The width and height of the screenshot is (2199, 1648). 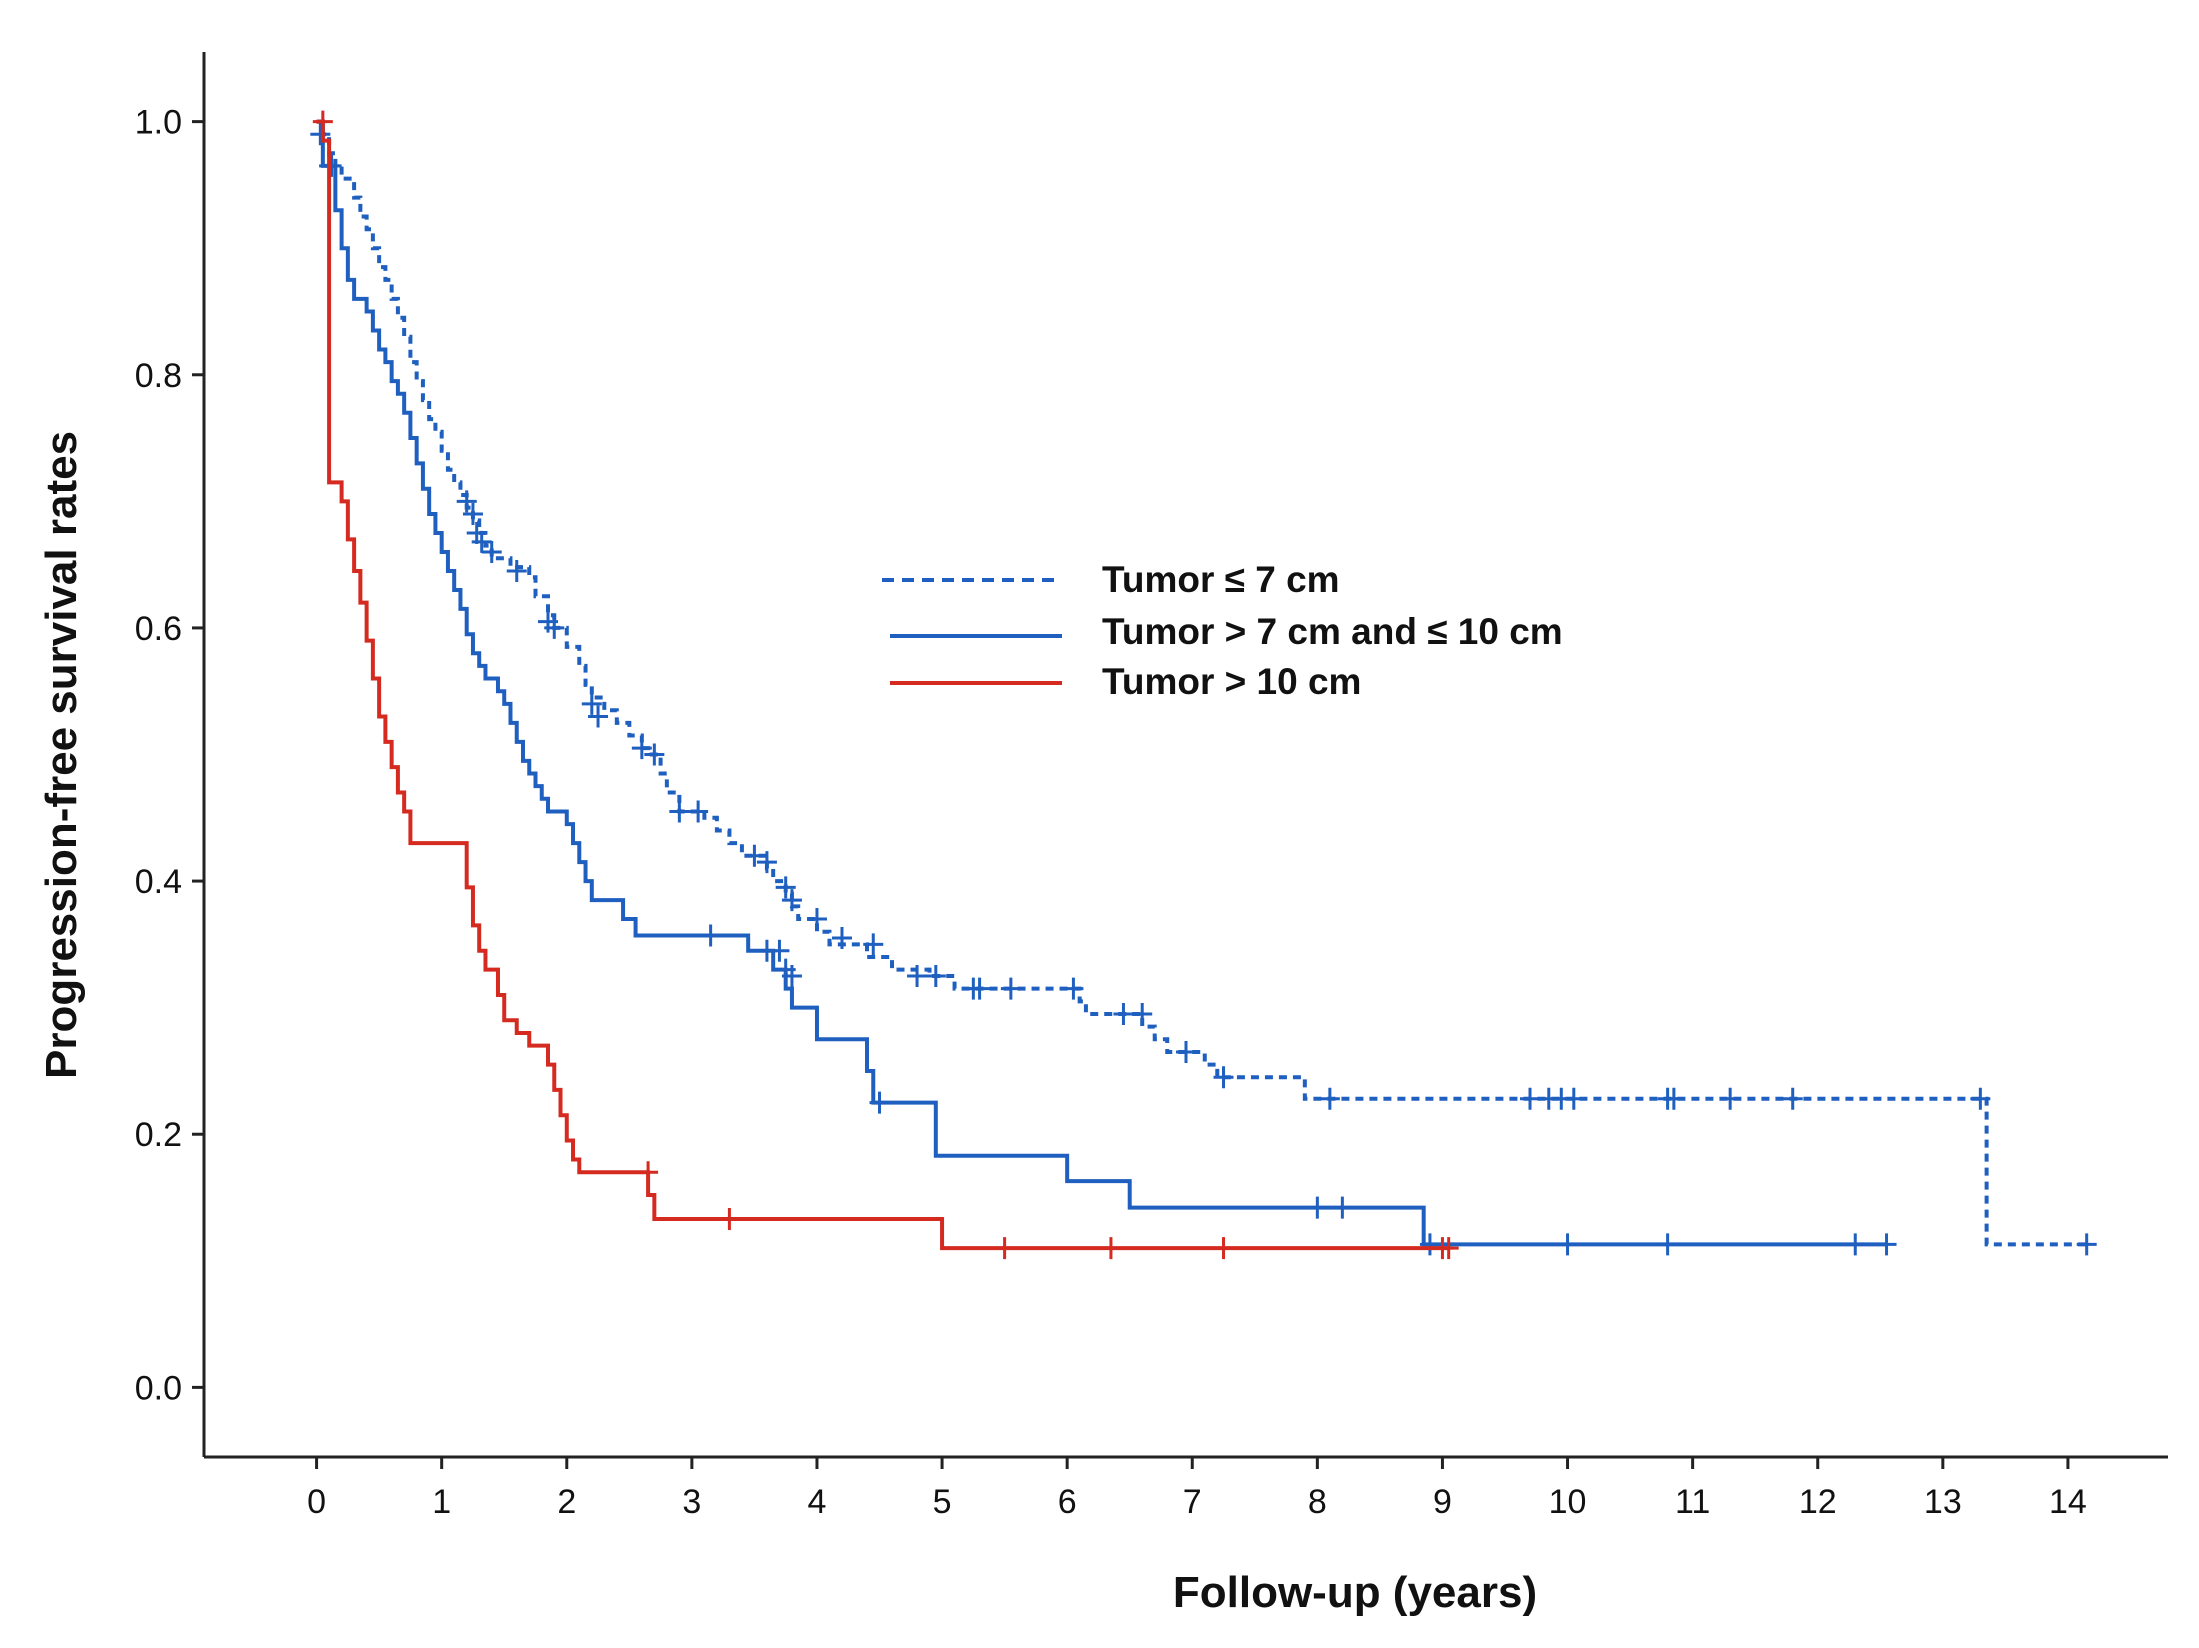 I want to click on x-axis-title: Follow-up (years), so click(x=1355, y=1592).